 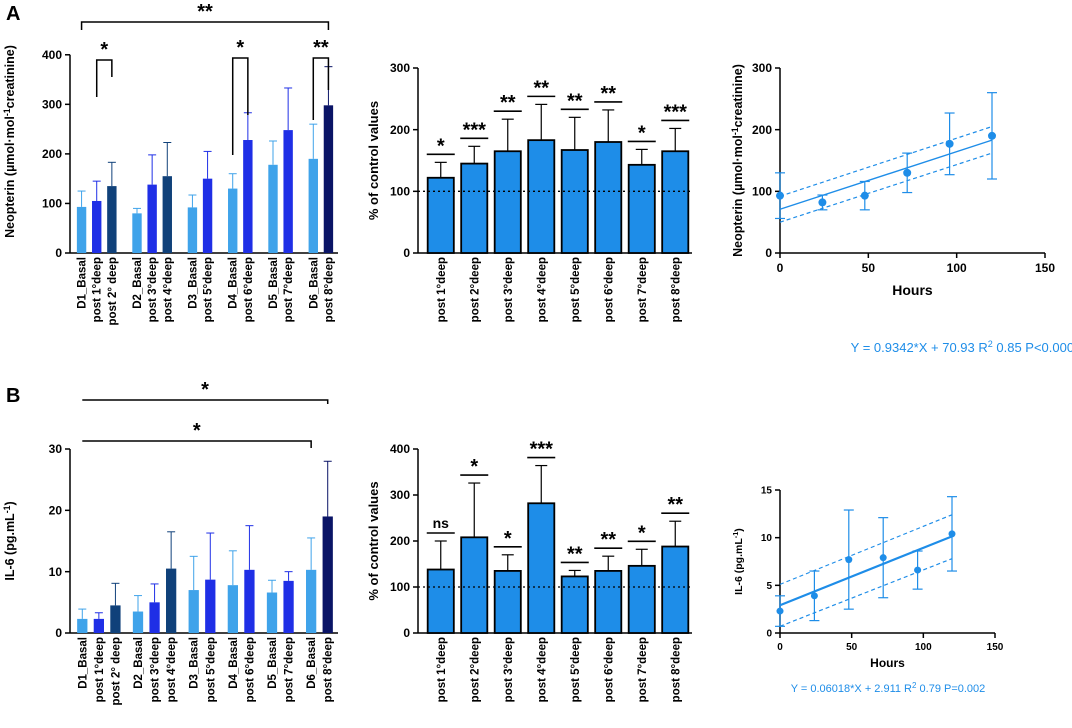 I want to click on y-tick-label: 15, so click(x=767, y=491).